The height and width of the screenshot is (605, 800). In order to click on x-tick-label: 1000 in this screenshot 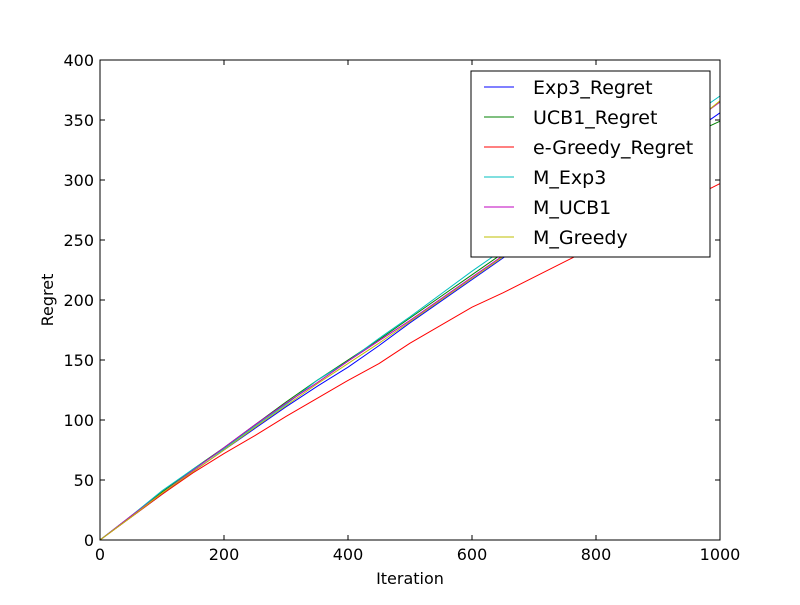, I will do `click(720, 554)`.